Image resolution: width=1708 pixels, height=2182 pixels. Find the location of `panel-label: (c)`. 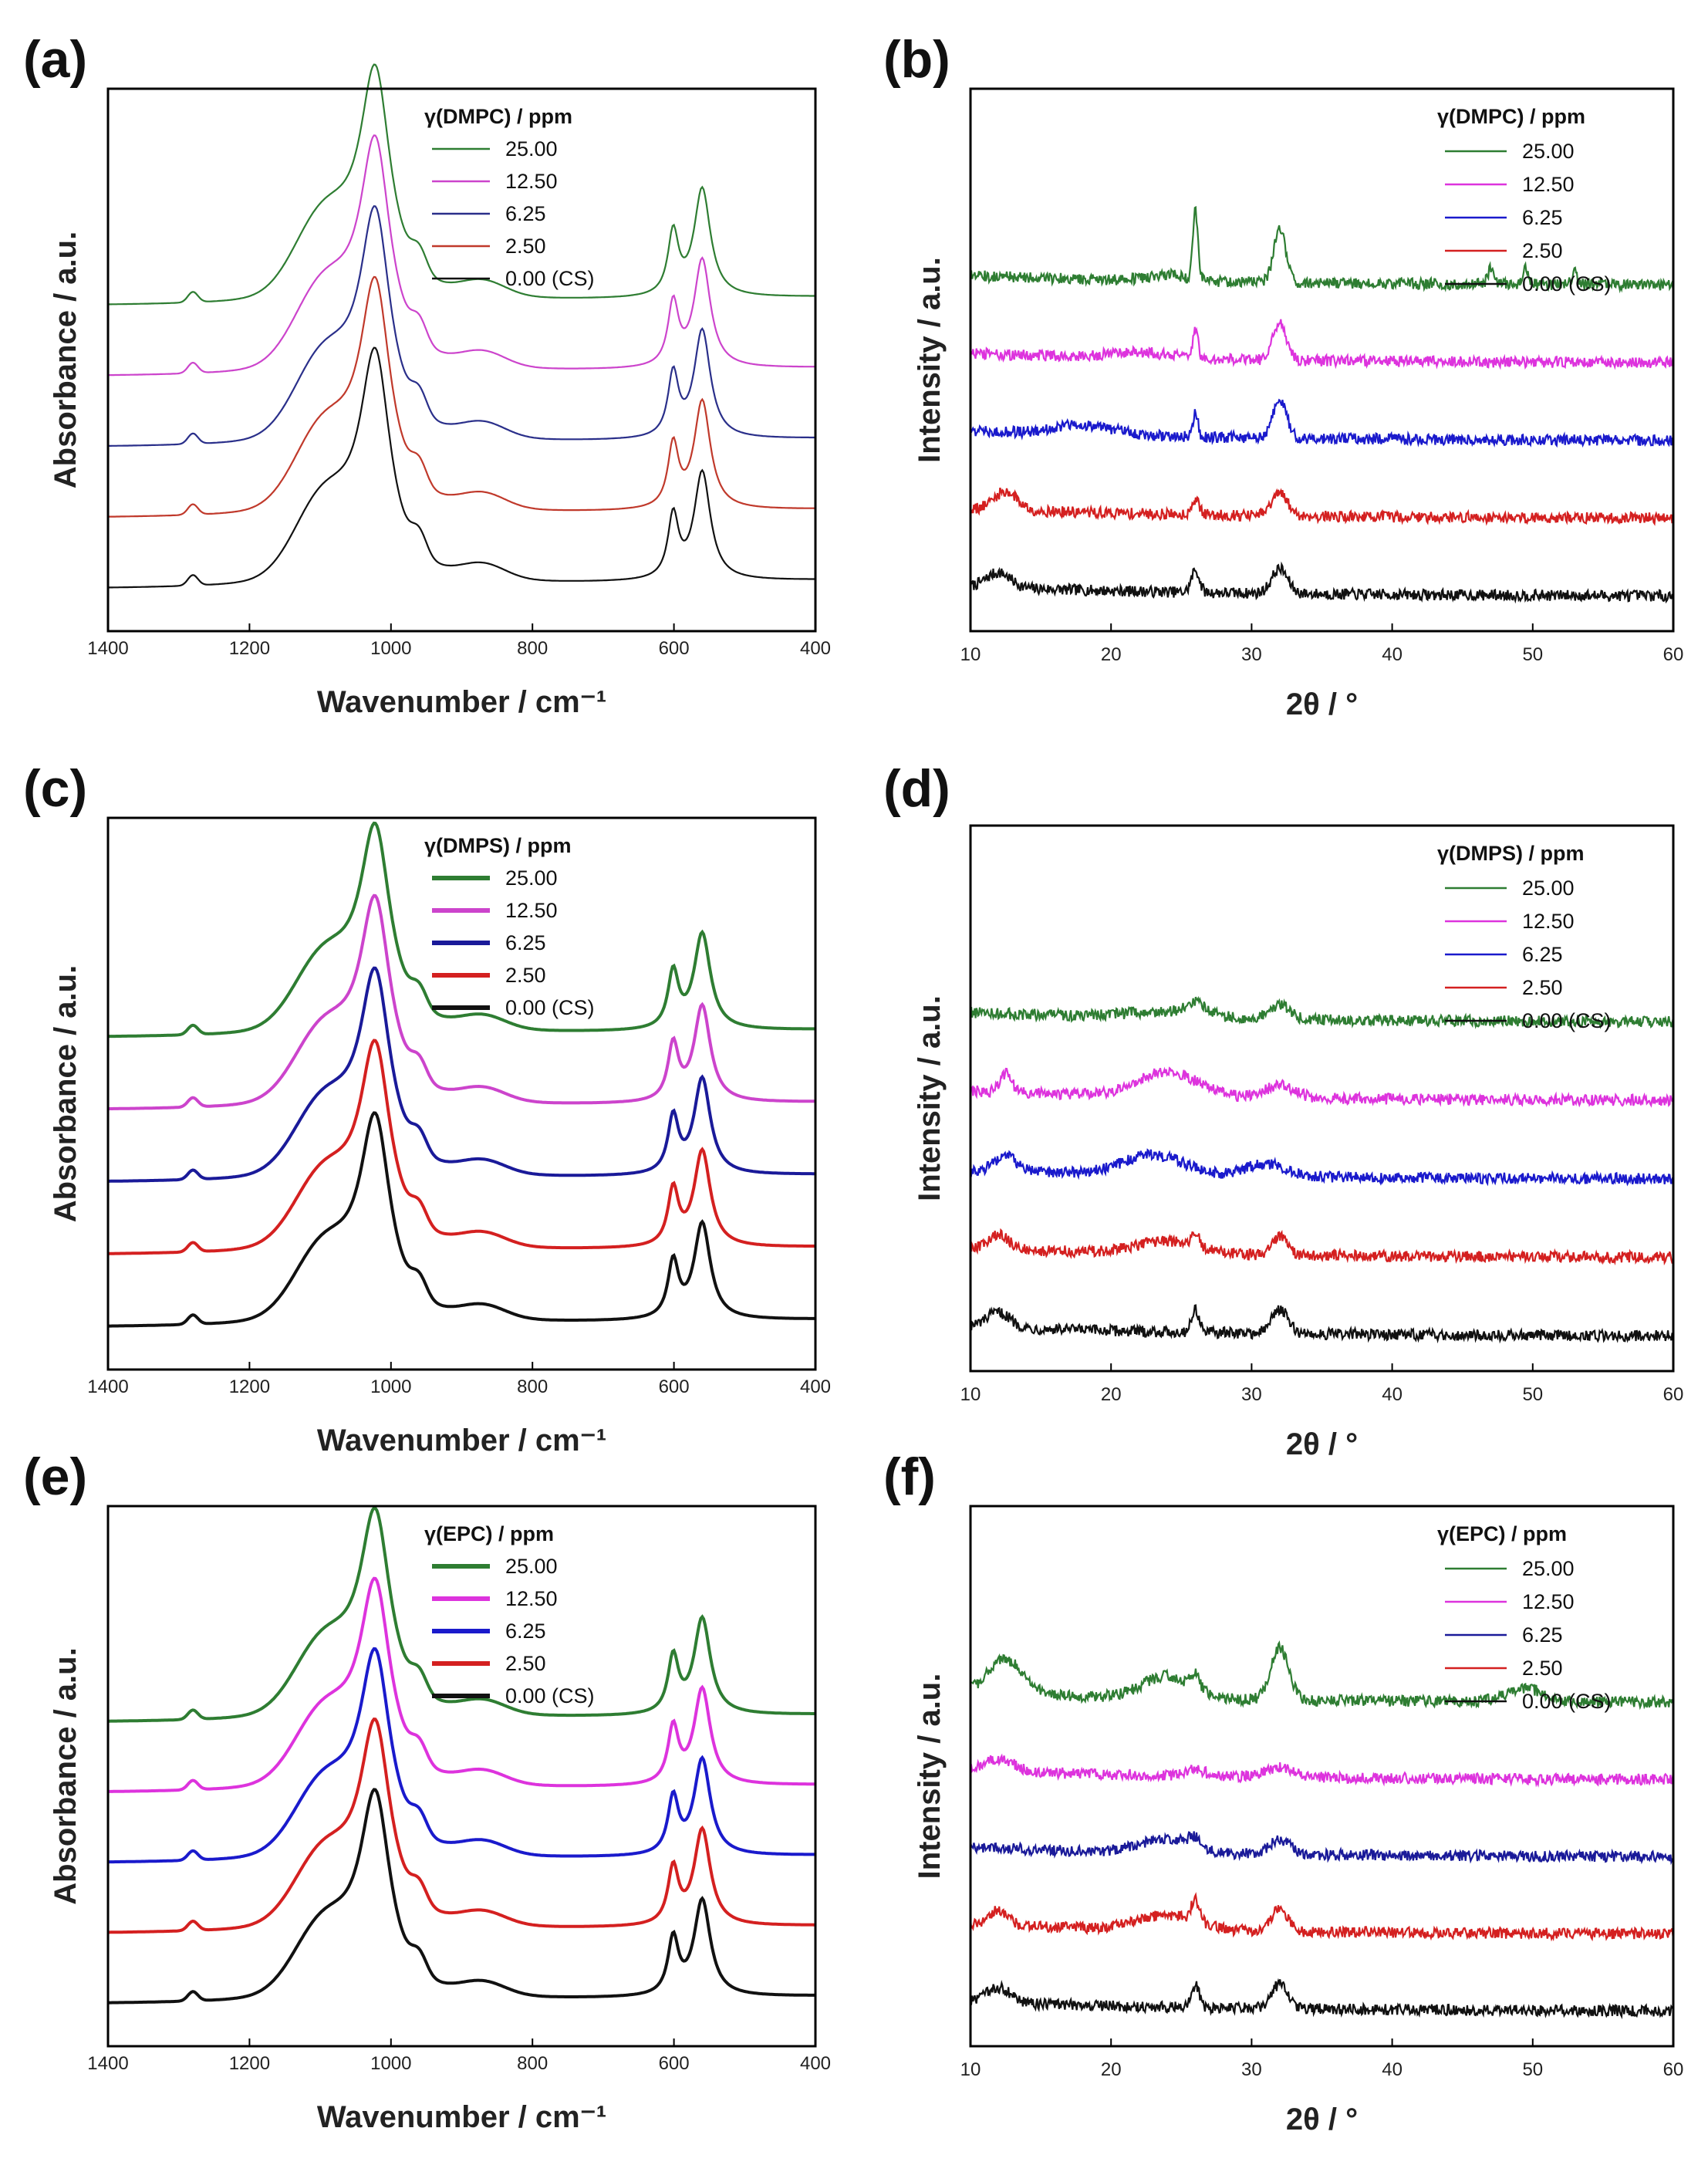

panel-label: (c) is located at coordinates (55, 788).